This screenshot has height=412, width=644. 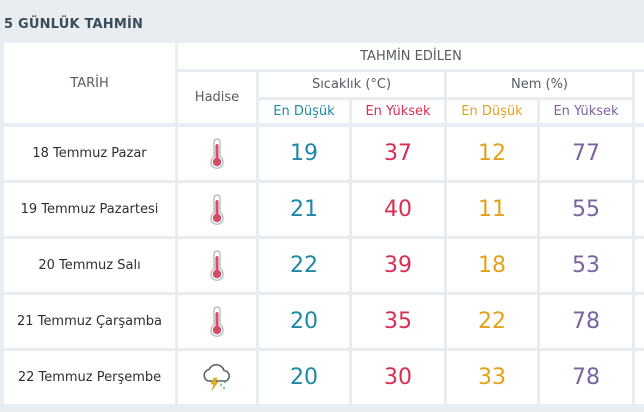 What do you see at coordinates (89, 209) in the screenshot?
I see `date-cell: 19 Temmuz Pazartesi` at bounding box center [89, 209].